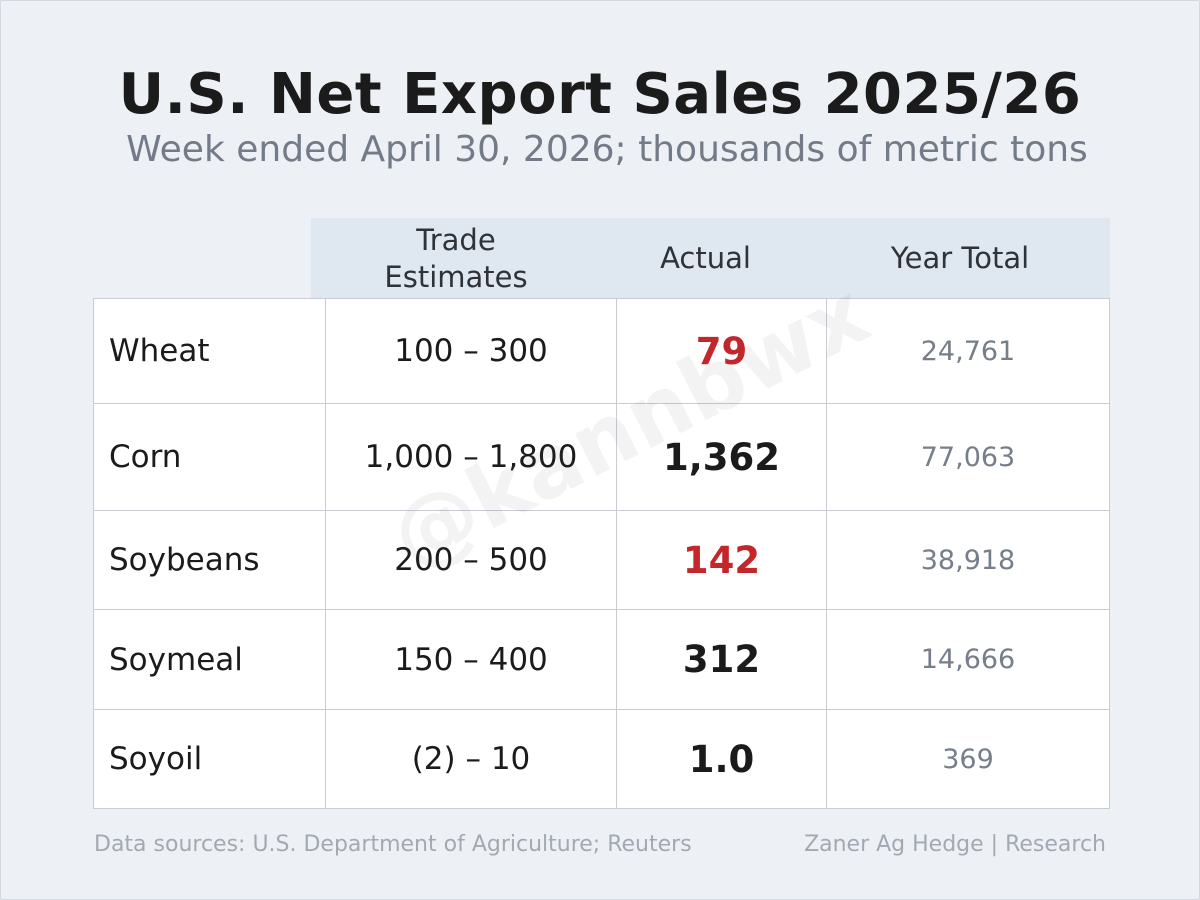  Describe the element at coordinates (209, 659) in the screenshot. I see `commodity-cell: Soymeal` at that location.